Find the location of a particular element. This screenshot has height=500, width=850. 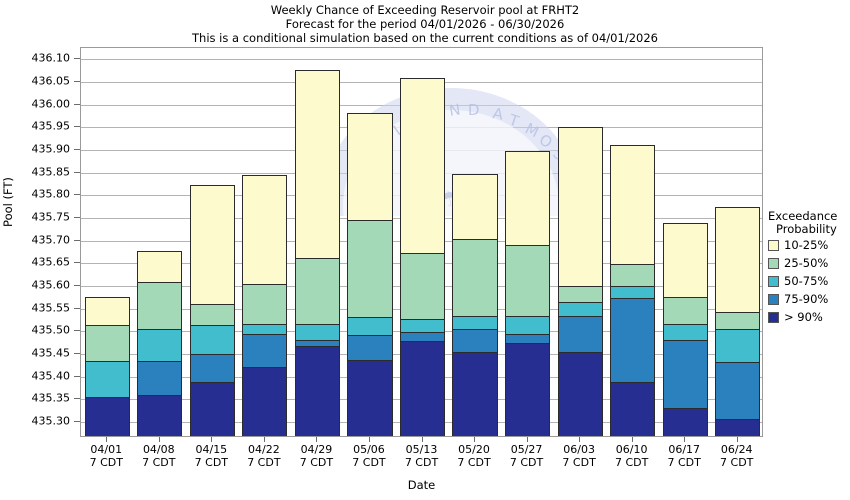

legend-item: 50-75% is located at coordinates (809, 281).